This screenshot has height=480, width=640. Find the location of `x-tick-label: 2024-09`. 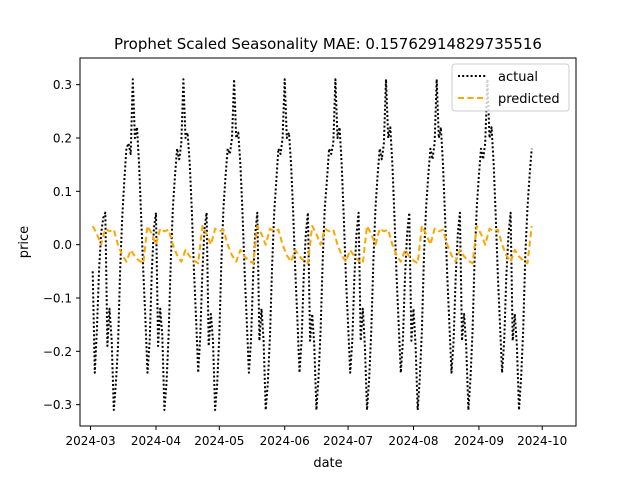

x-tick-label: 2024-09 is located at coordinates (479, 441).